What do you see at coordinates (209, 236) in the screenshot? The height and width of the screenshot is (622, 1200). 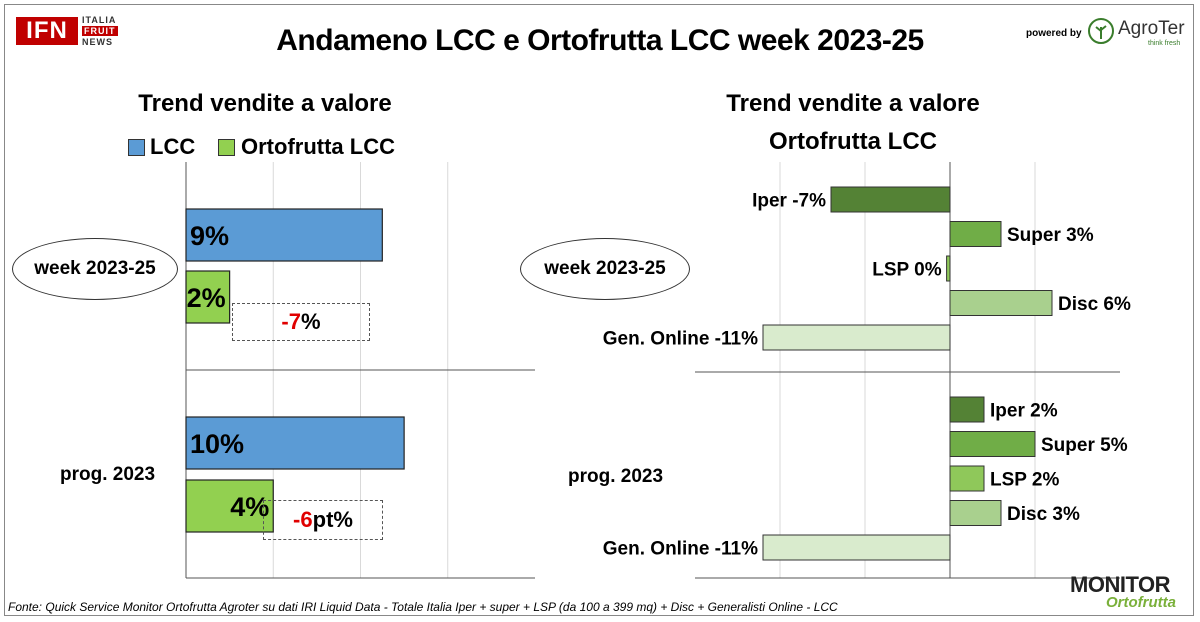 I see `left-bar-label: 9%` at bounding box center [209, 236].